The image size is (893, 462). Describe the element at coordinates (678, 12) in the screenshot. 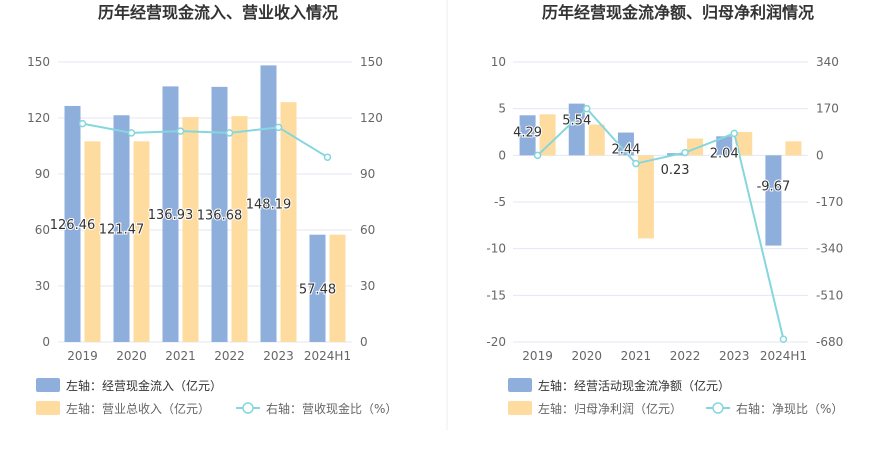

I see `chart-title: 历年经营现金流净额、归母净利润情况` at that location.